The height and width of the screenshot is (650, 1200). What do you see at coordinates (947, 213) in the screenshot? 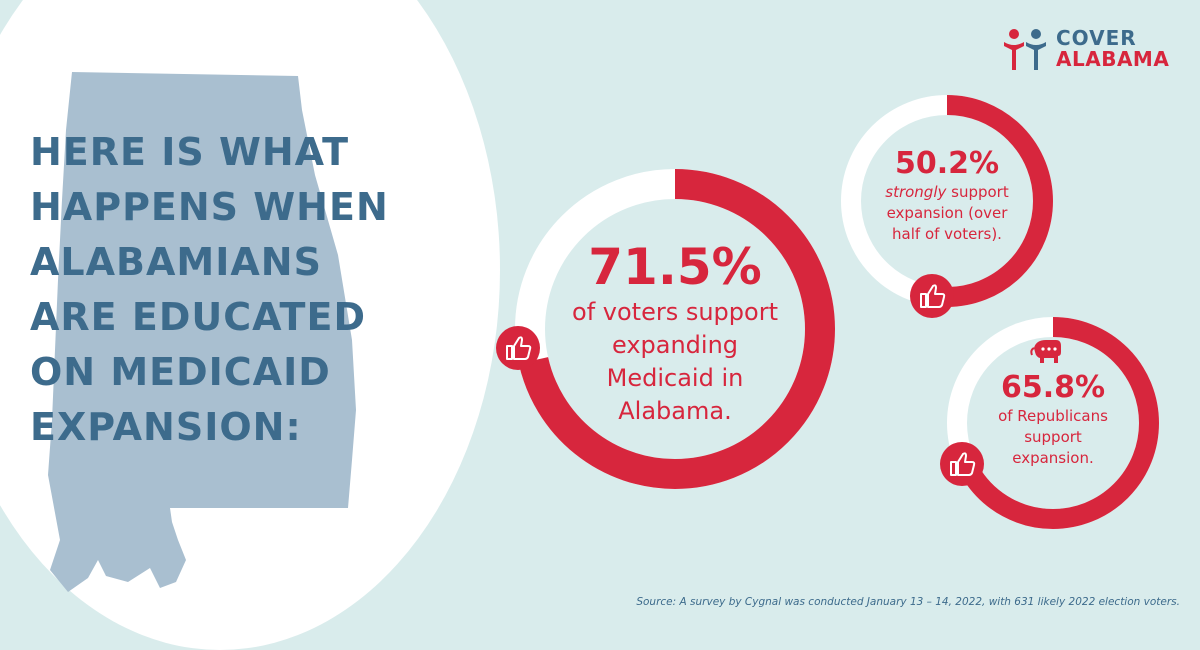
I see `strong-stat-desc: expansion (over` at bounding box center [947, 213].